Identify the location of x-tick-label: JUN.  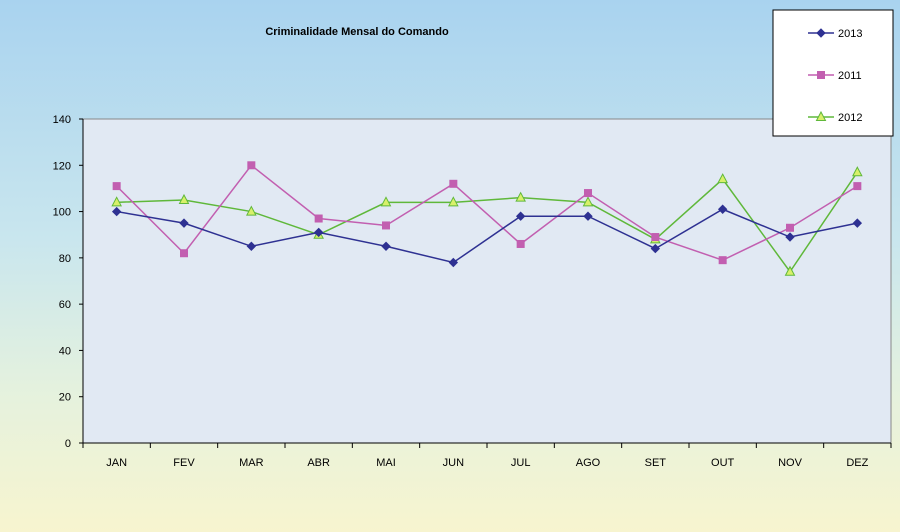
(453, 463).